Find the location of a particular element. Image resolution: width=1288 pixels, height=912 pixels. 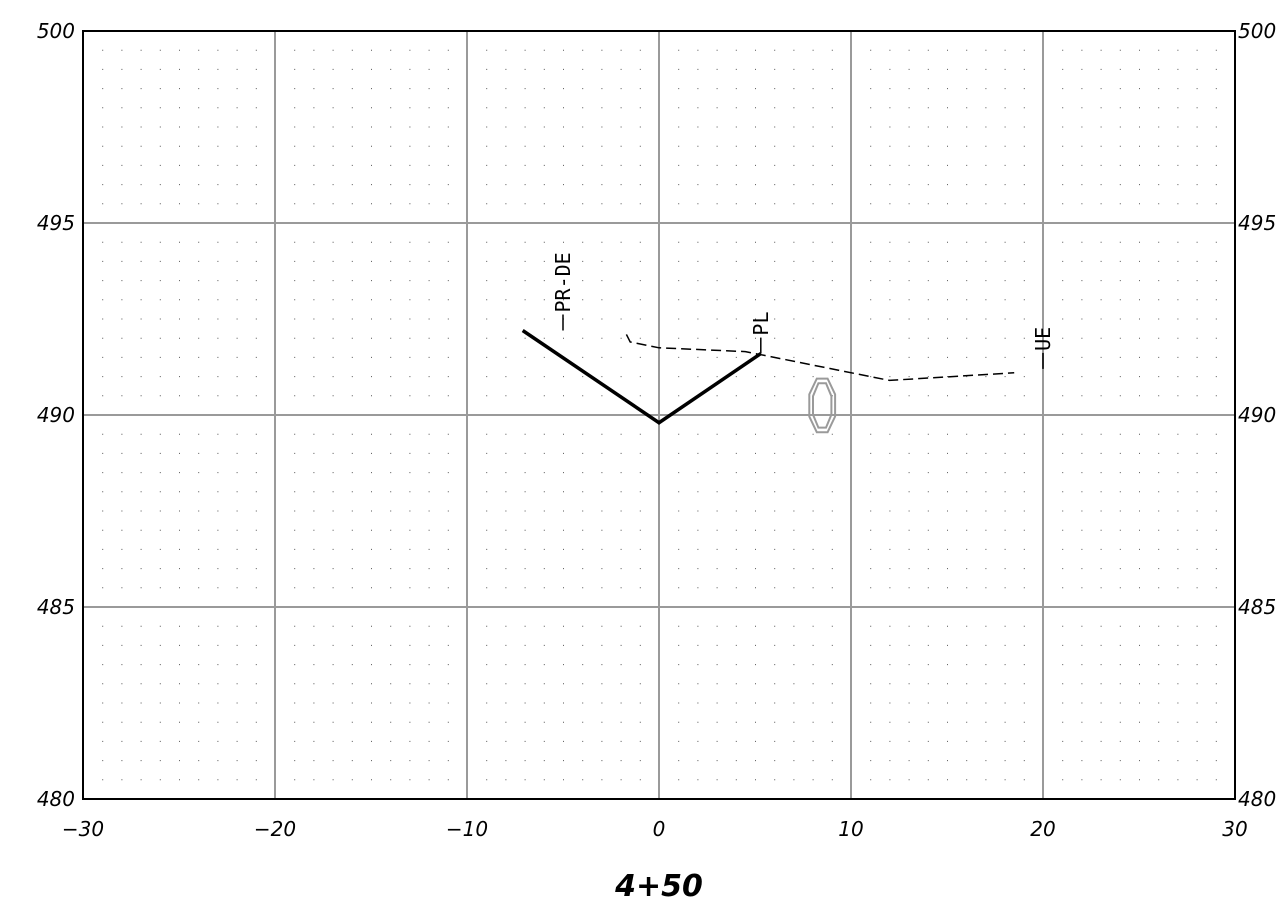

y-tick-label-left: 480 is located at coordinates (56, 799).